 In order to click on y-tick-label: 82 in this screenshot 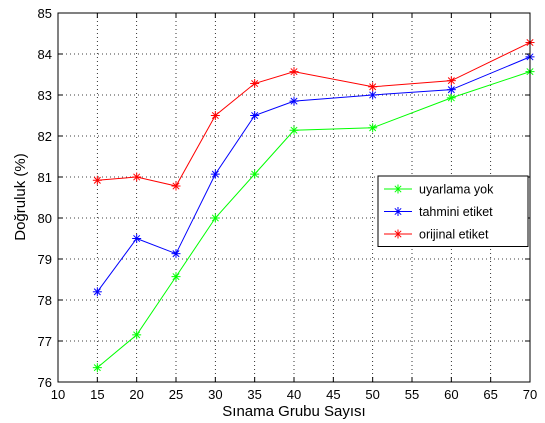, I will do `click(45, 136)`.